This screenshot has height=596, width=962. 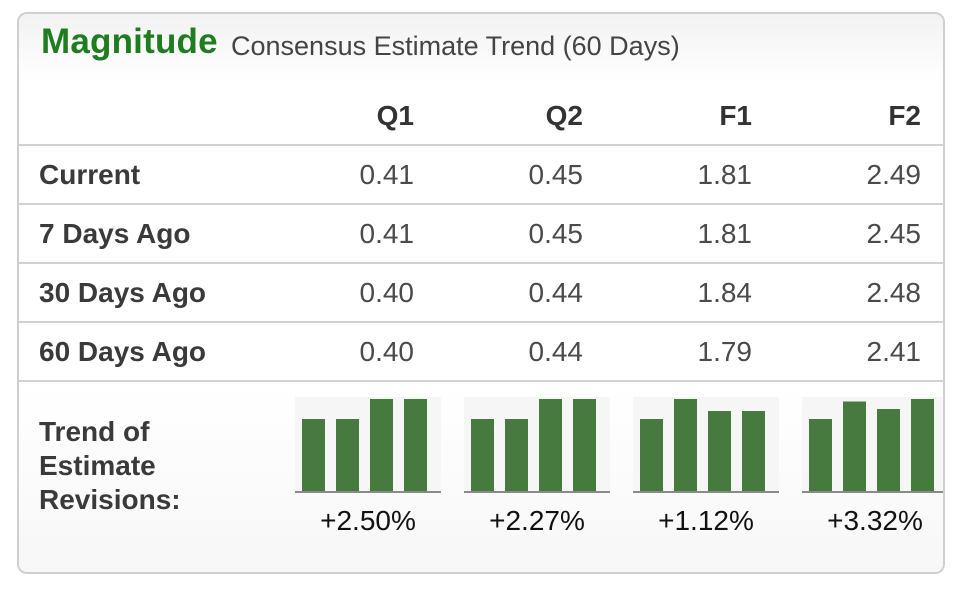 I want to click on trend-label: Trend of Estimate Revisions:, so click(x=139, y=466).